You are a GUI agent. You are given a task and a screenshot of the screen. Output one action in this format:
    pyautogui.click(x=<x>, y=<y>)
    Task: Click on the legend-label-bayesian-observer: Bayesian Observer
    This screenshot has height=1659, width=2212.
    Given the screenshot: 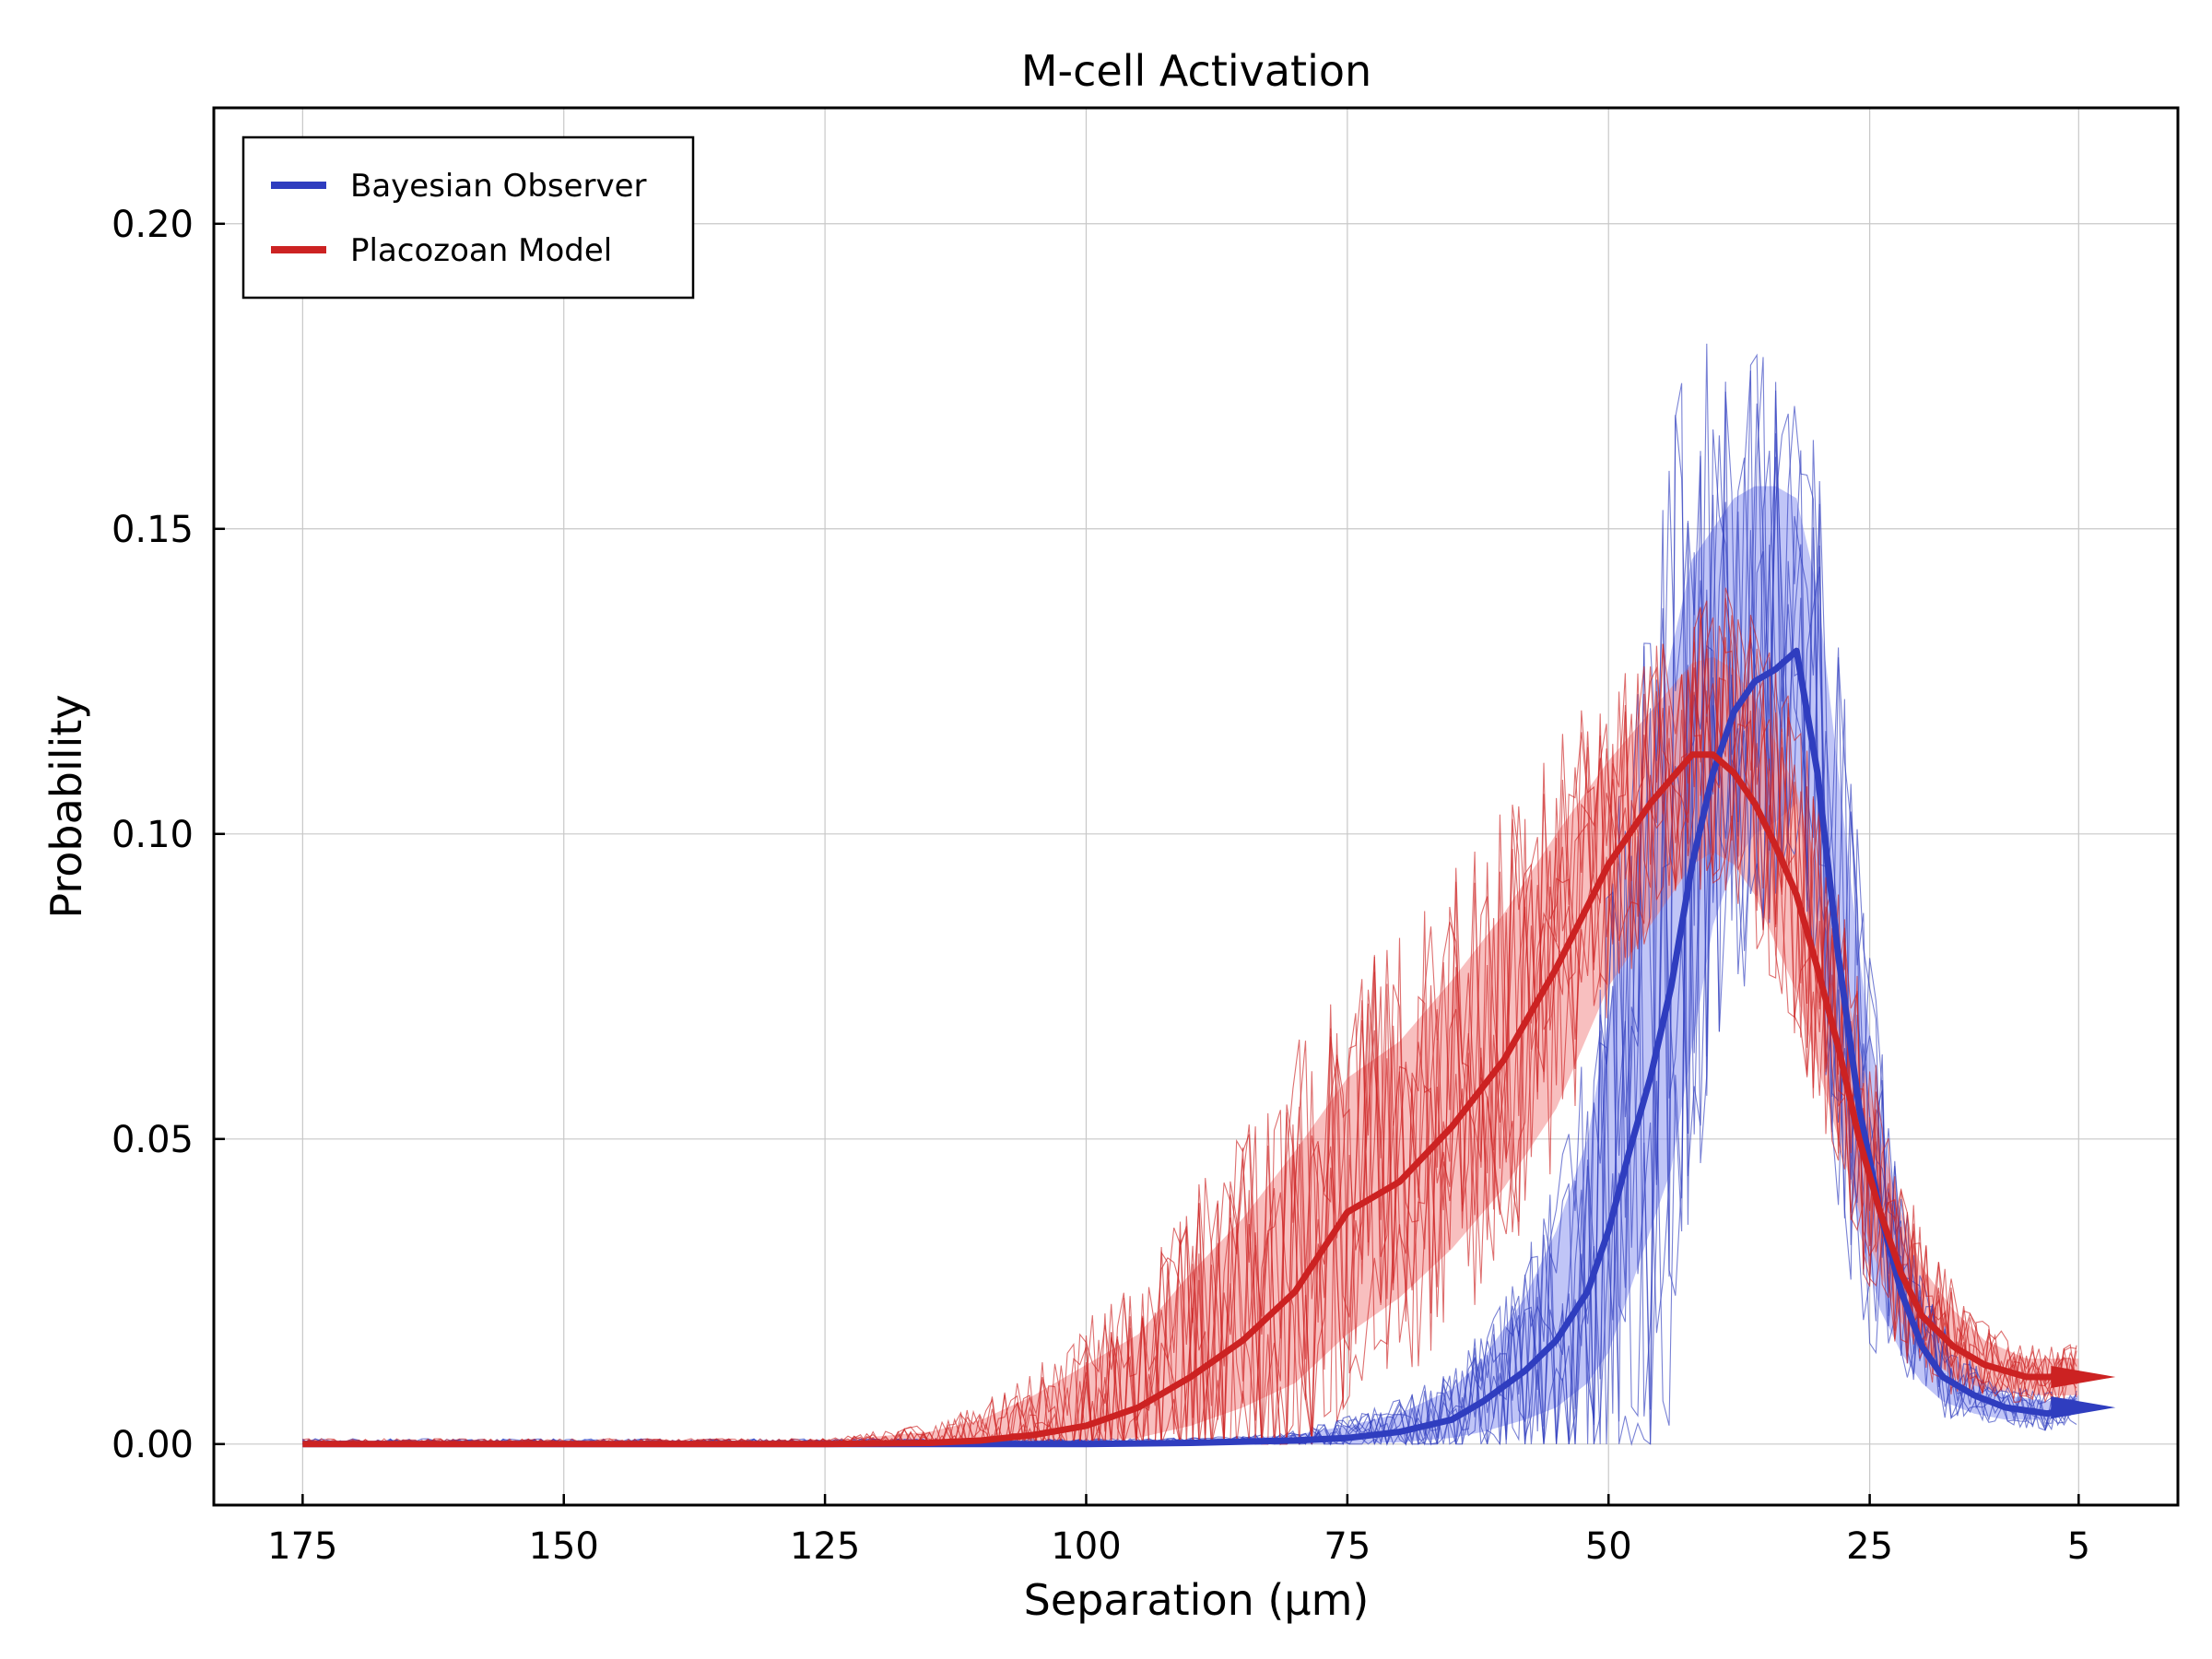 What is the action you would take?
    pyautogui.click(x=498, y=186)
    